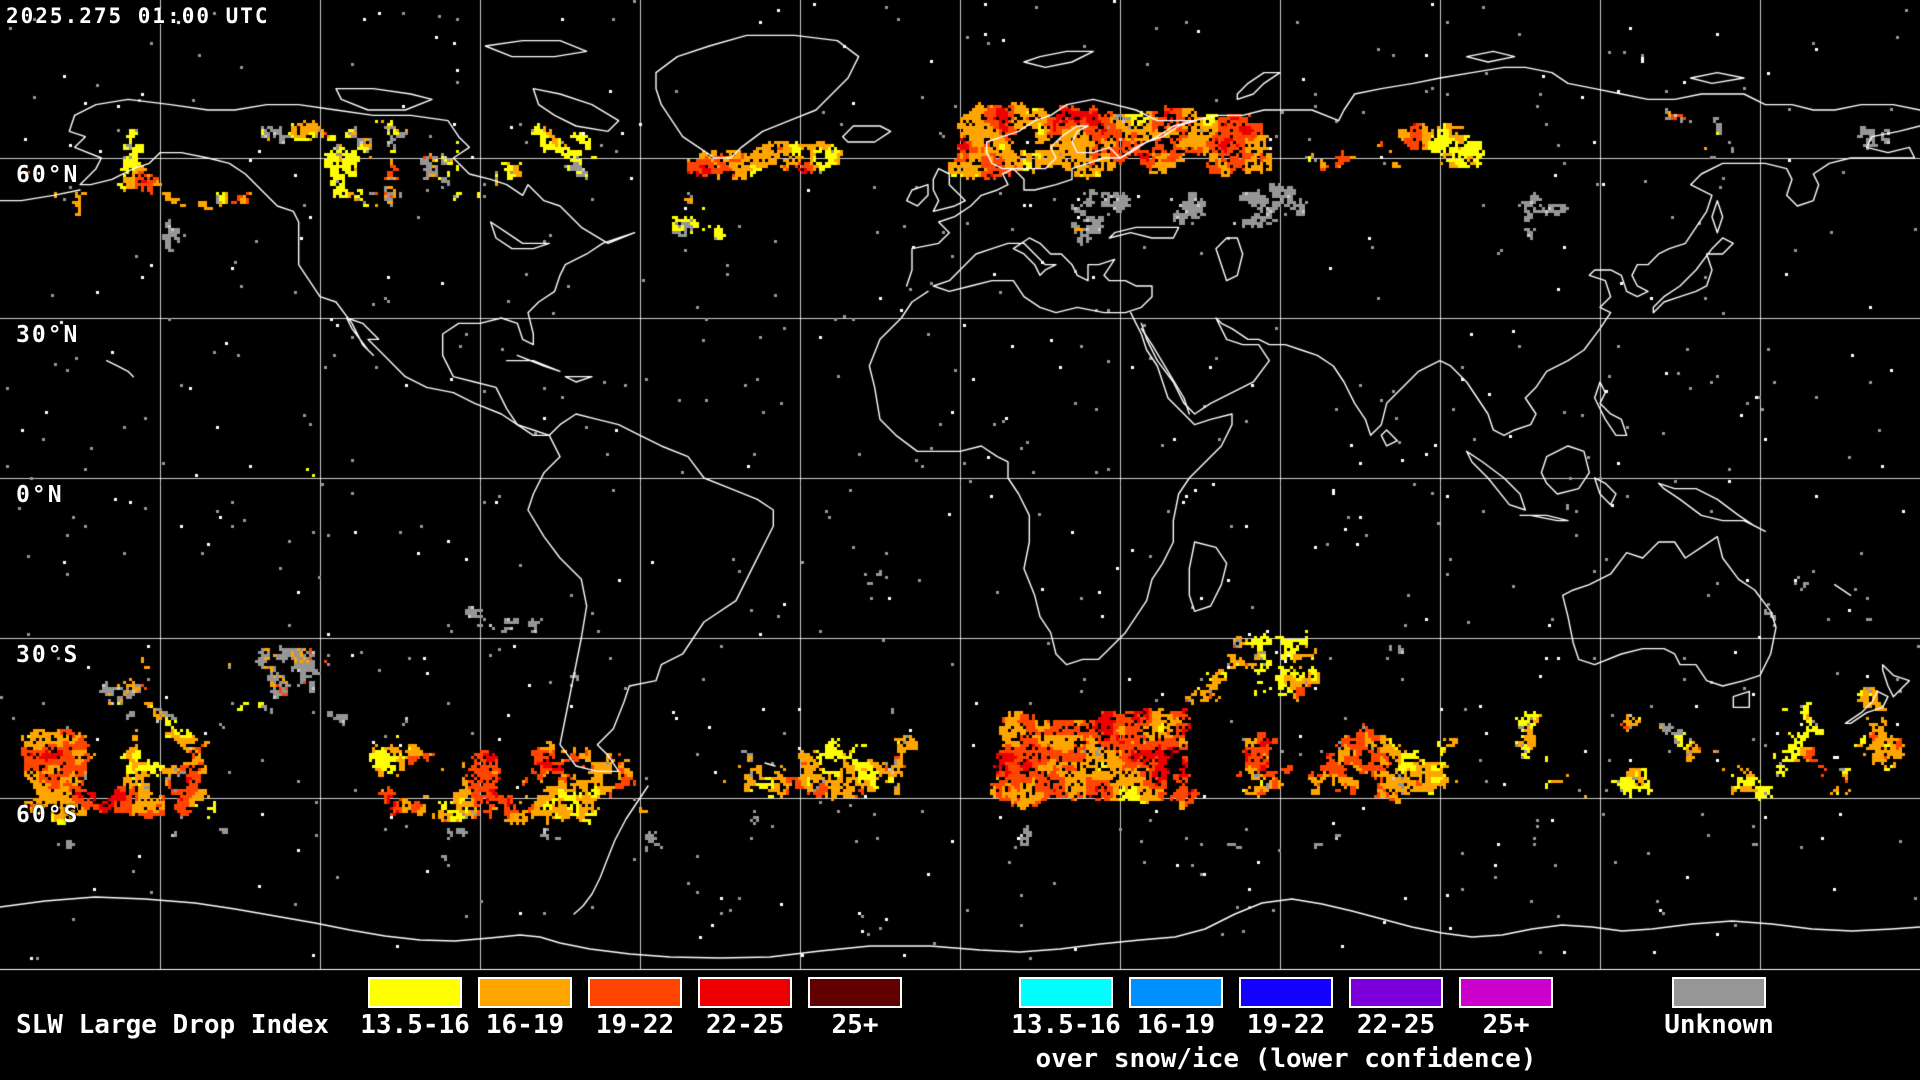  What do you see at coordinates (1719, 992) in the screenshot?
I see `legend-swatch-unknown` at bounding box center [1719, 992].